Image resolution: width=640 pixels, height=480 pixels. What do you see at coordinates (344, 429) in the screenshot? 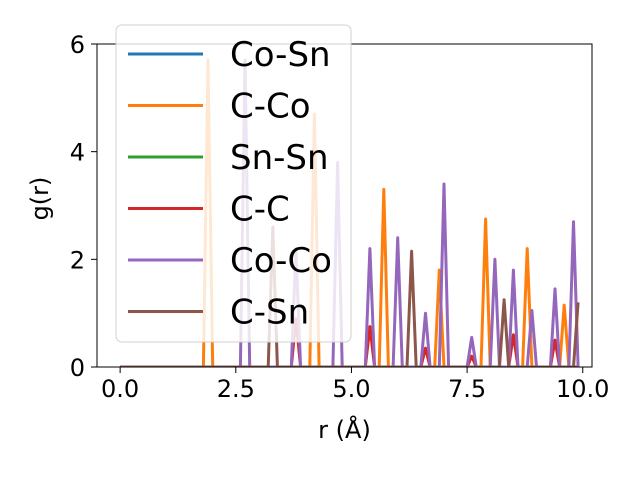
I see `x-axis-label: r (Å)` at bounding box center [344, 429].